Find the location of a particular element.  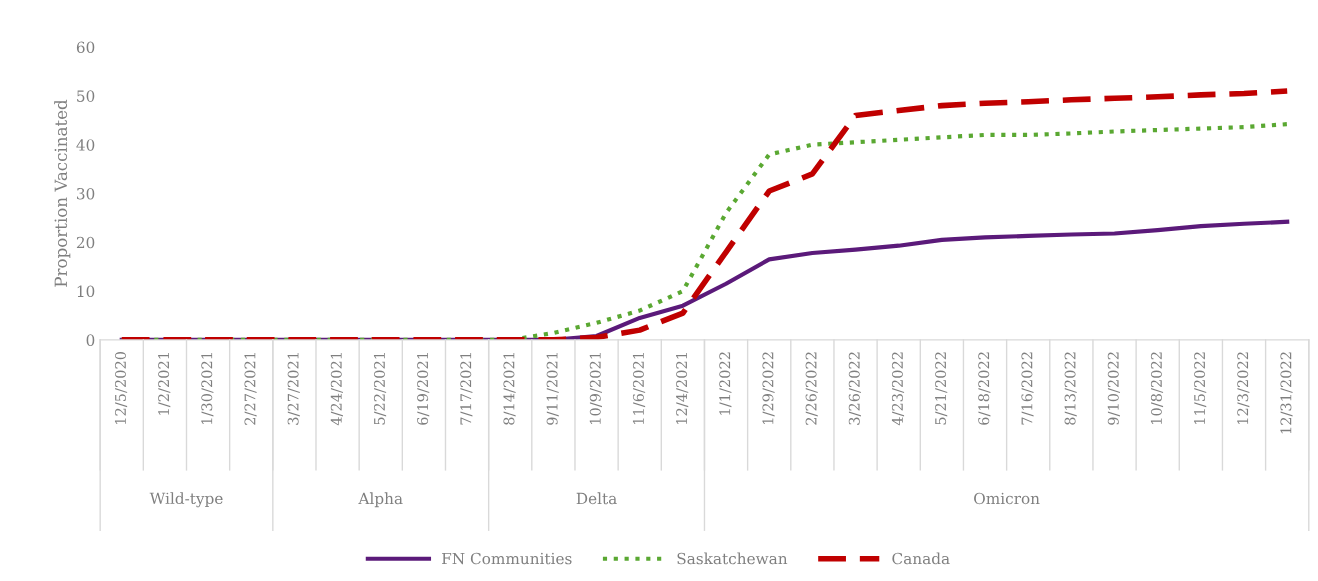

x-tick-label: 11/5/2022 is located at coordinates (1200, 388).